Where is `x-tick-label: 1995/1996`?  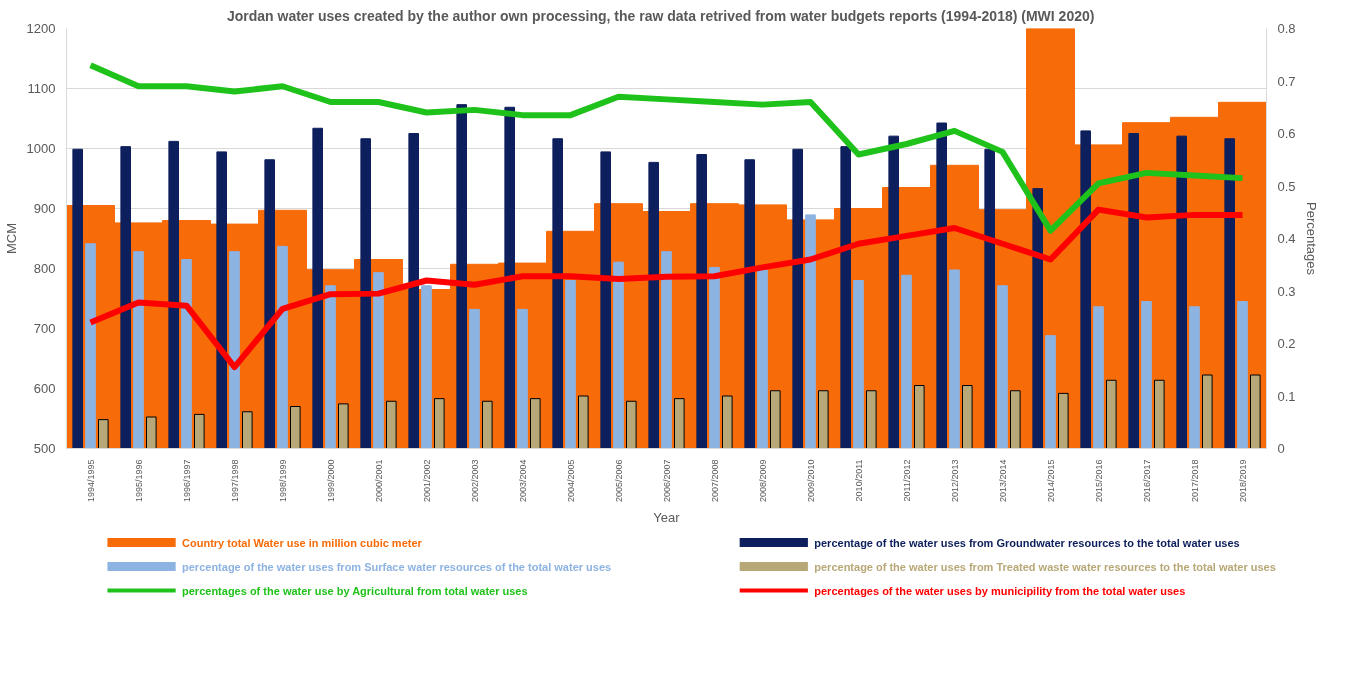 x-tick-label: 1995/1996 is located at coordinates (138, 481).